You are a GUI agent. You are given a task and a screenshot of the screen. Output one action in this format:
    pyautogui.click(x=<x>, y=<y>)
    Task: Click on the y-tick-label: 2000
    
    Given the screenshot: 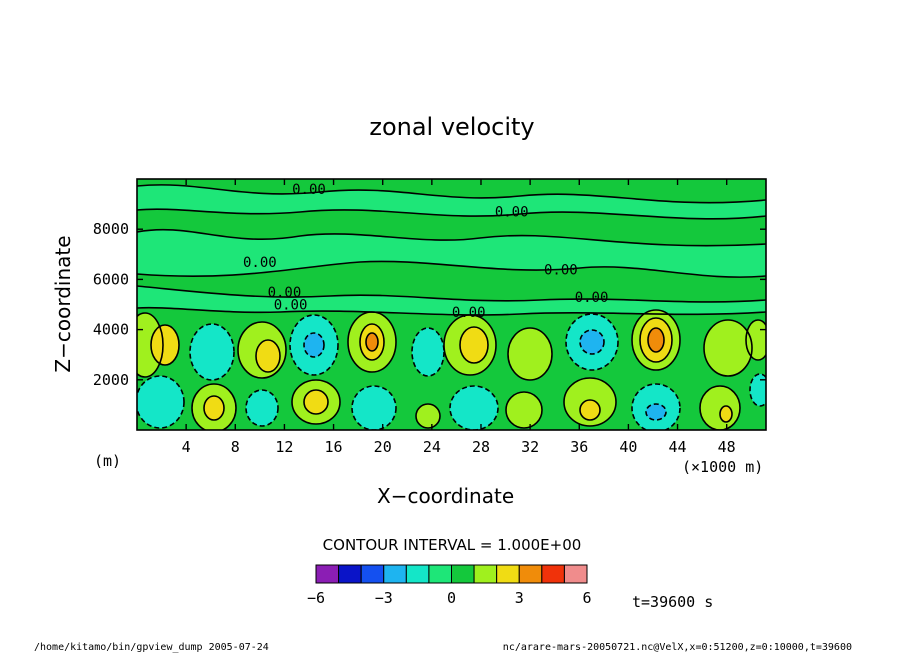 What is the action you would take?
    pyautogui.click(x=111, y=380)
    